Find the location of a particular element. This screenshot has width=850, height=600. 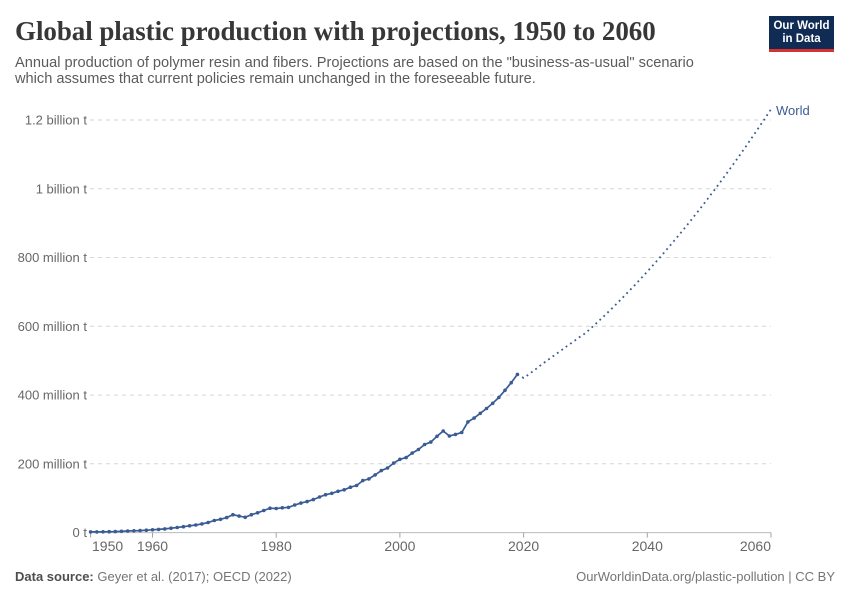

svg-text: 2060 is located at coordinates (755, 546).